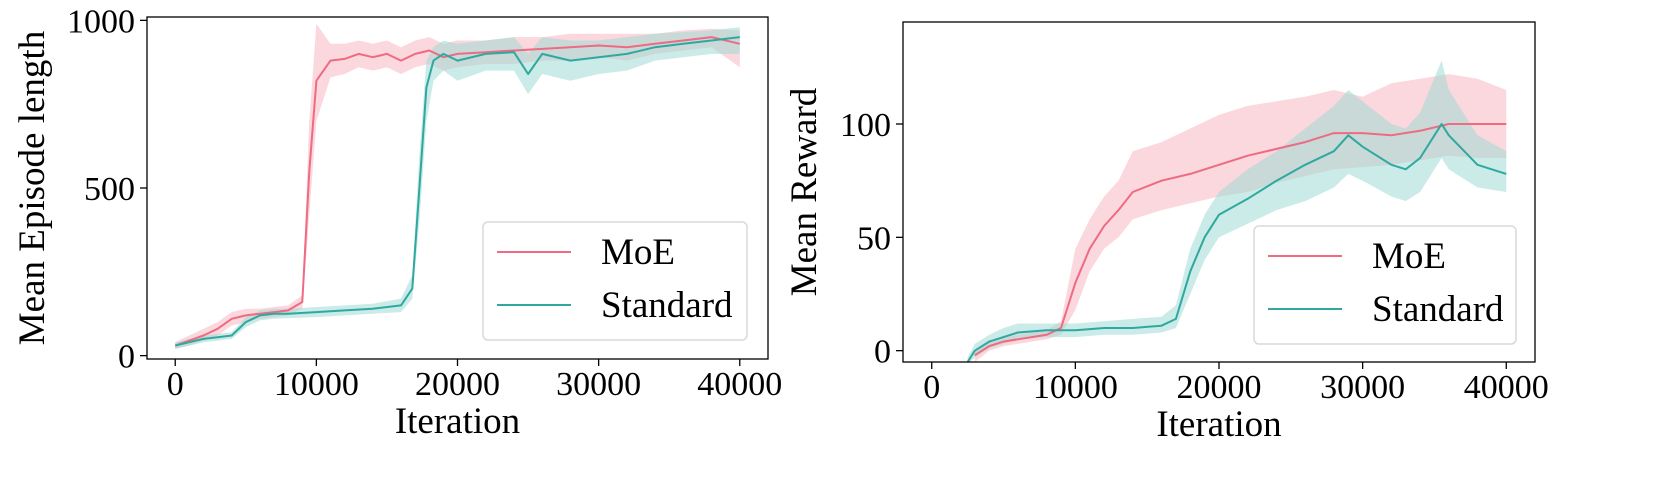 The height and width of the screenshot is (488, 1661). Describe the element at coordinates (804, 191) in the screenshot. I see `y-axis-title: Mean Reward` at that location.